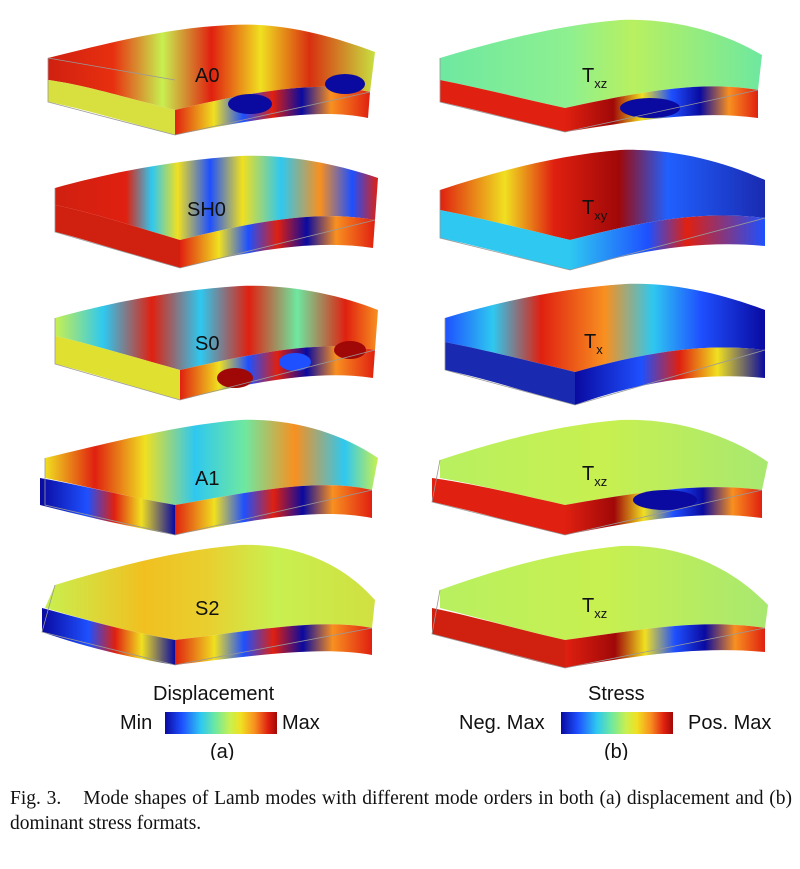 This screenshot has height=869, width=800. I want to click on stress-label-4: Txz, so click(594, 476).